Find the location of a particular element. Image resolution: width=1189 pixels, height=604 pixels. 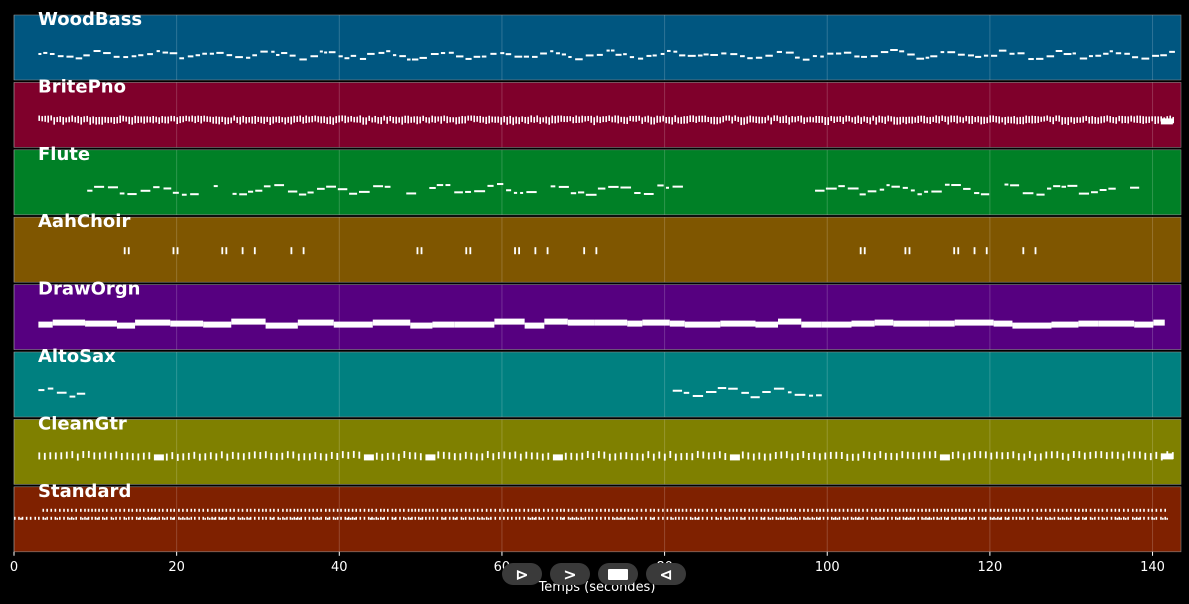

stop-button is located at coordinates (618, 574).